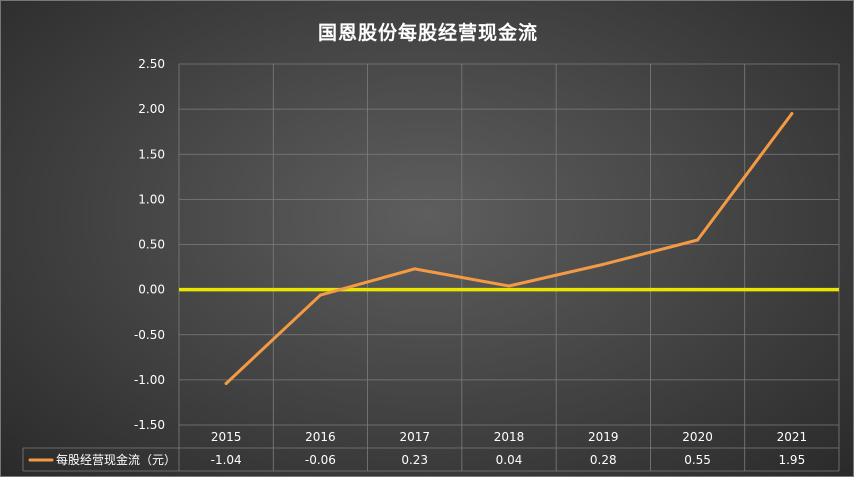  I want to click on y-tick-label: 1.50, so click(151, 154).